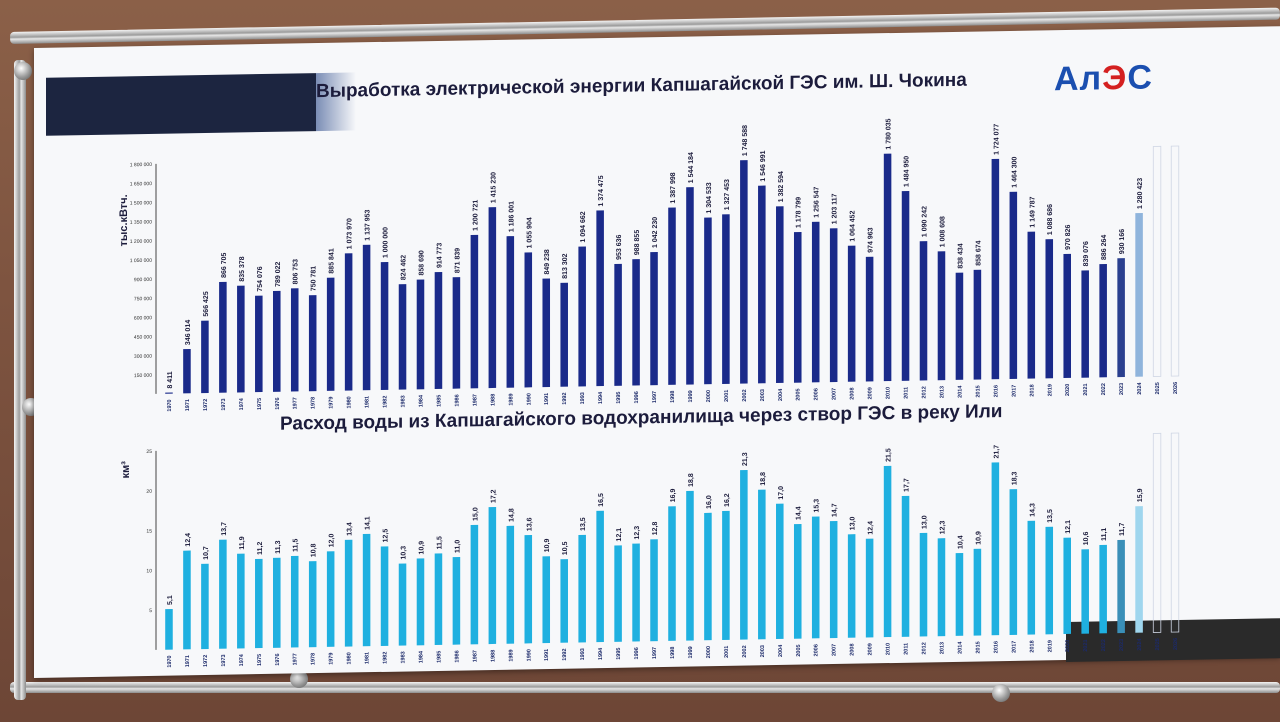 This screenshot has height=722, width=1280. Describe the element at coordinates (942, 527) in the screenshot. I see `data-label: 12,3` at that location.